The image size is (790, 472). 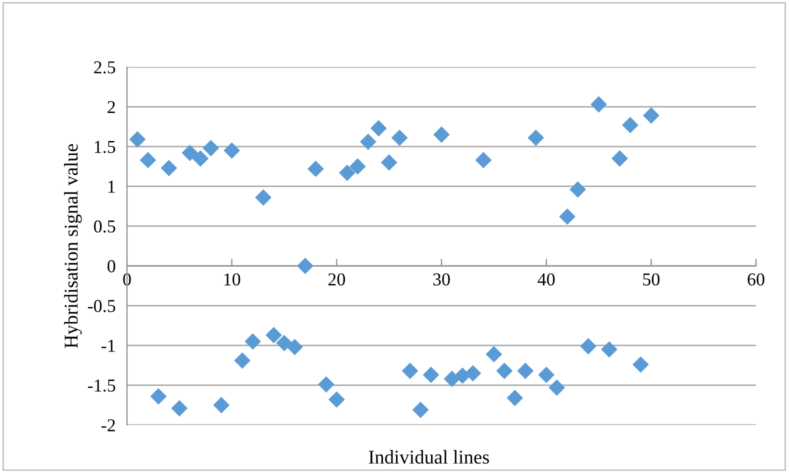 What do you see at coordinates (105, 147) in the screenshot?
I see `y-tick-label: 1.5` at bounding box center [105, 147].